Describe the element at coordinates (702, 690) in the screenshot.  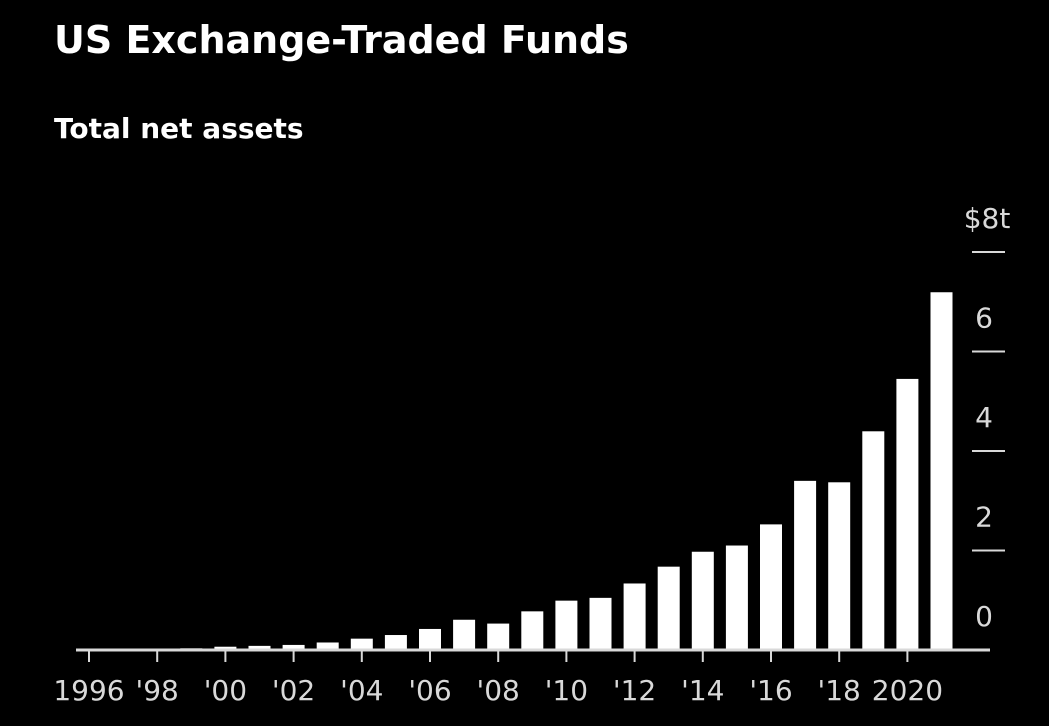
I see `x-tick-label-2014: '14` at that location.